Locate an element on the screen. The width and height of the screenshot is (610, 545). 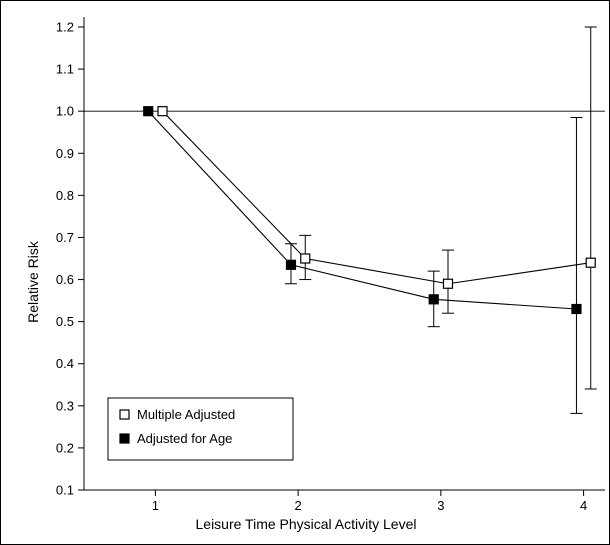
y-tick-label: 0.9 is located at coordinates (65, 153).